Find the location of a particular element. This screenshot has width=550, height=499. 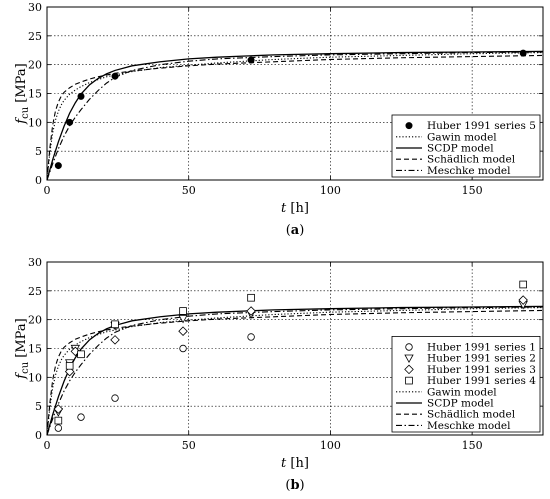

panel-caption: (a) is located at coordinates (295, 230).